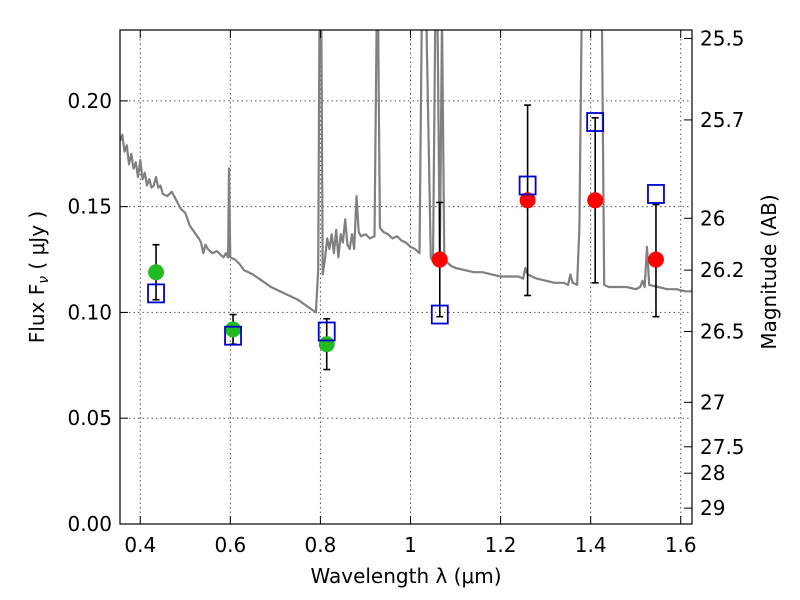 This screenshot has width=800, height=600. Describe the element at coordinates (712, 508) in the screenshot. I see `right-tick-label: 29` at that location.